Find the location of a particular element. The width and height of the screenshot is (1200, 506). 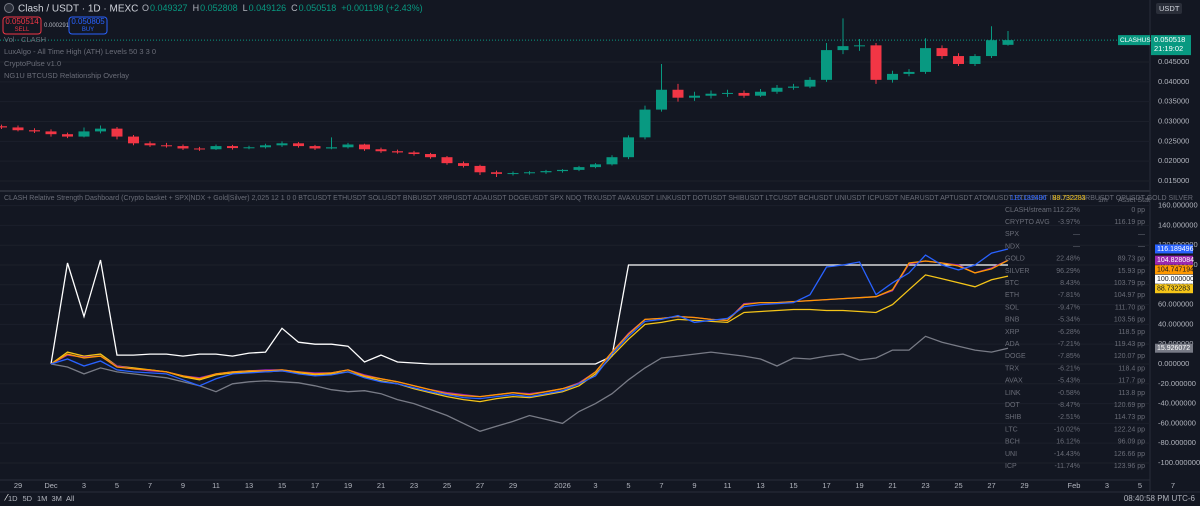

x-tick-label: 21 is located at coordinates (381, 485).